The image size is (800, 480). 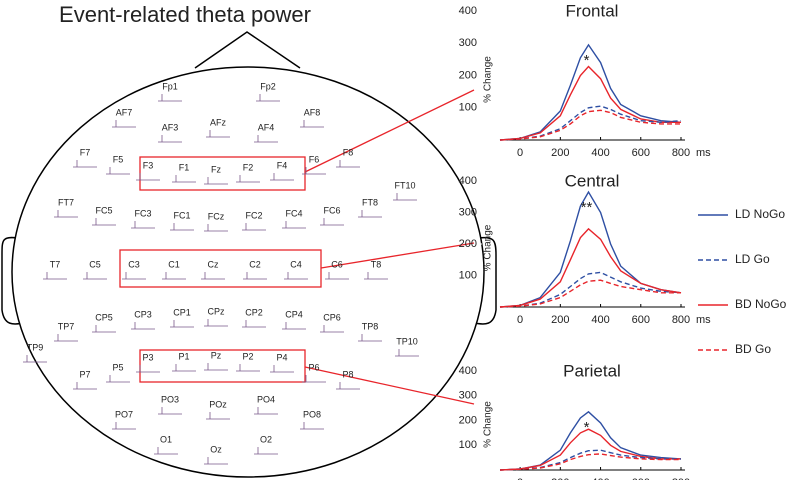 What do you see at coordinates (753, 349) in the screenshot?
I see `legend-label: BD Go` at bounding box center [753, 349].